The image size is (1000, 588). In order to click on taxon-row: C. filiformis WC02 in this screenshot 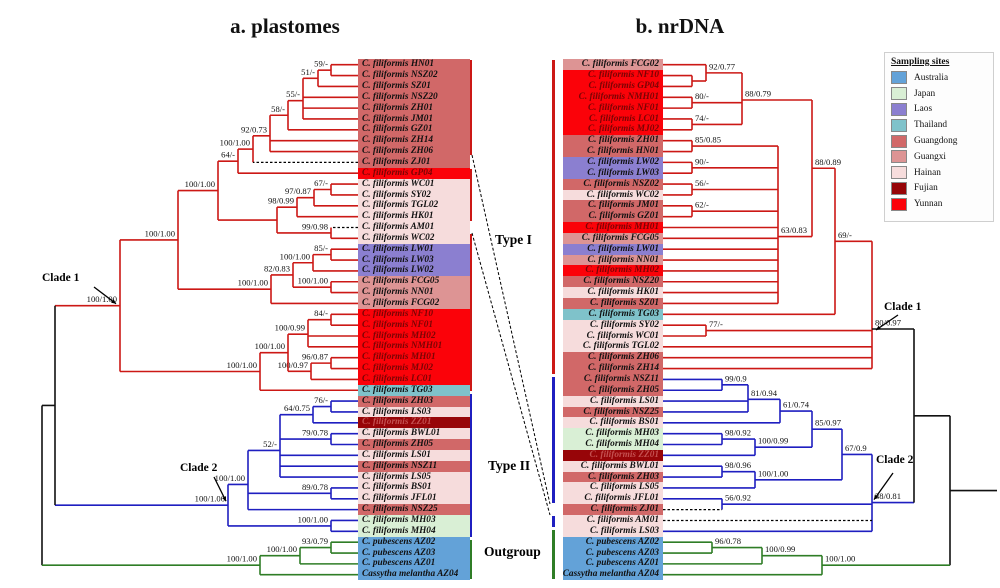, I will do `click(613, 195)`.